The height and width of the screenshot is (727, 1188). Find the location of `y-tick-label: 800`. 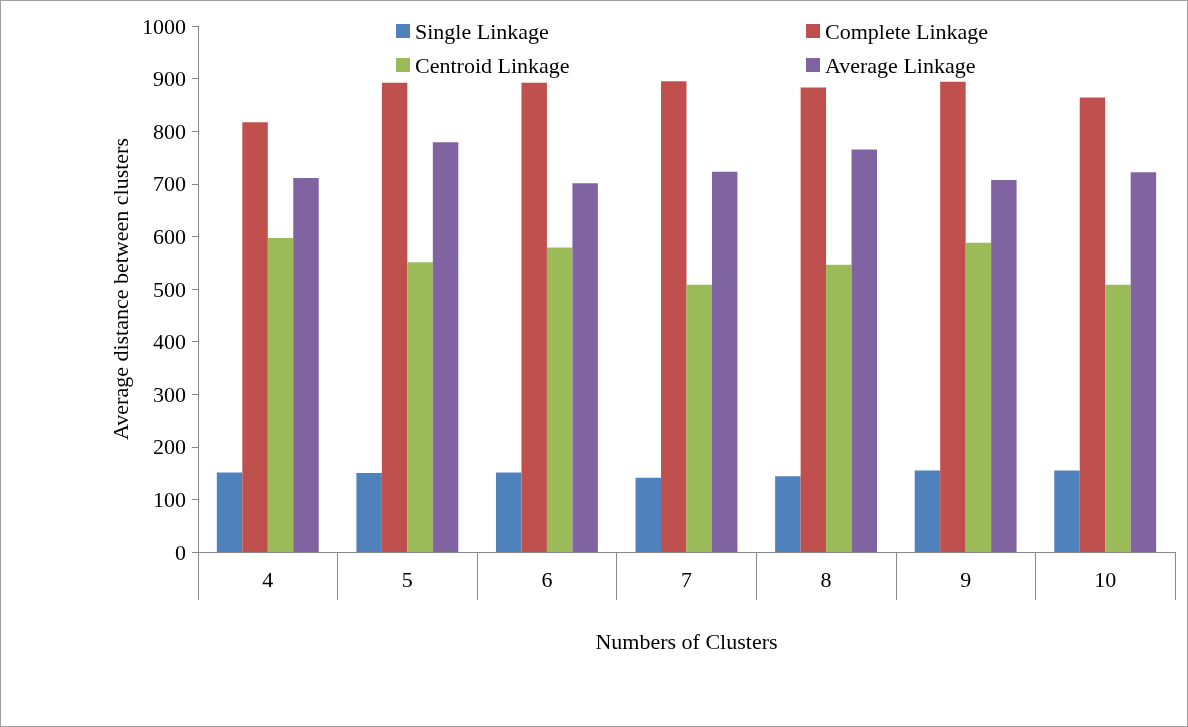

y-tick-label: 800 is located at coordinates (169, 131).